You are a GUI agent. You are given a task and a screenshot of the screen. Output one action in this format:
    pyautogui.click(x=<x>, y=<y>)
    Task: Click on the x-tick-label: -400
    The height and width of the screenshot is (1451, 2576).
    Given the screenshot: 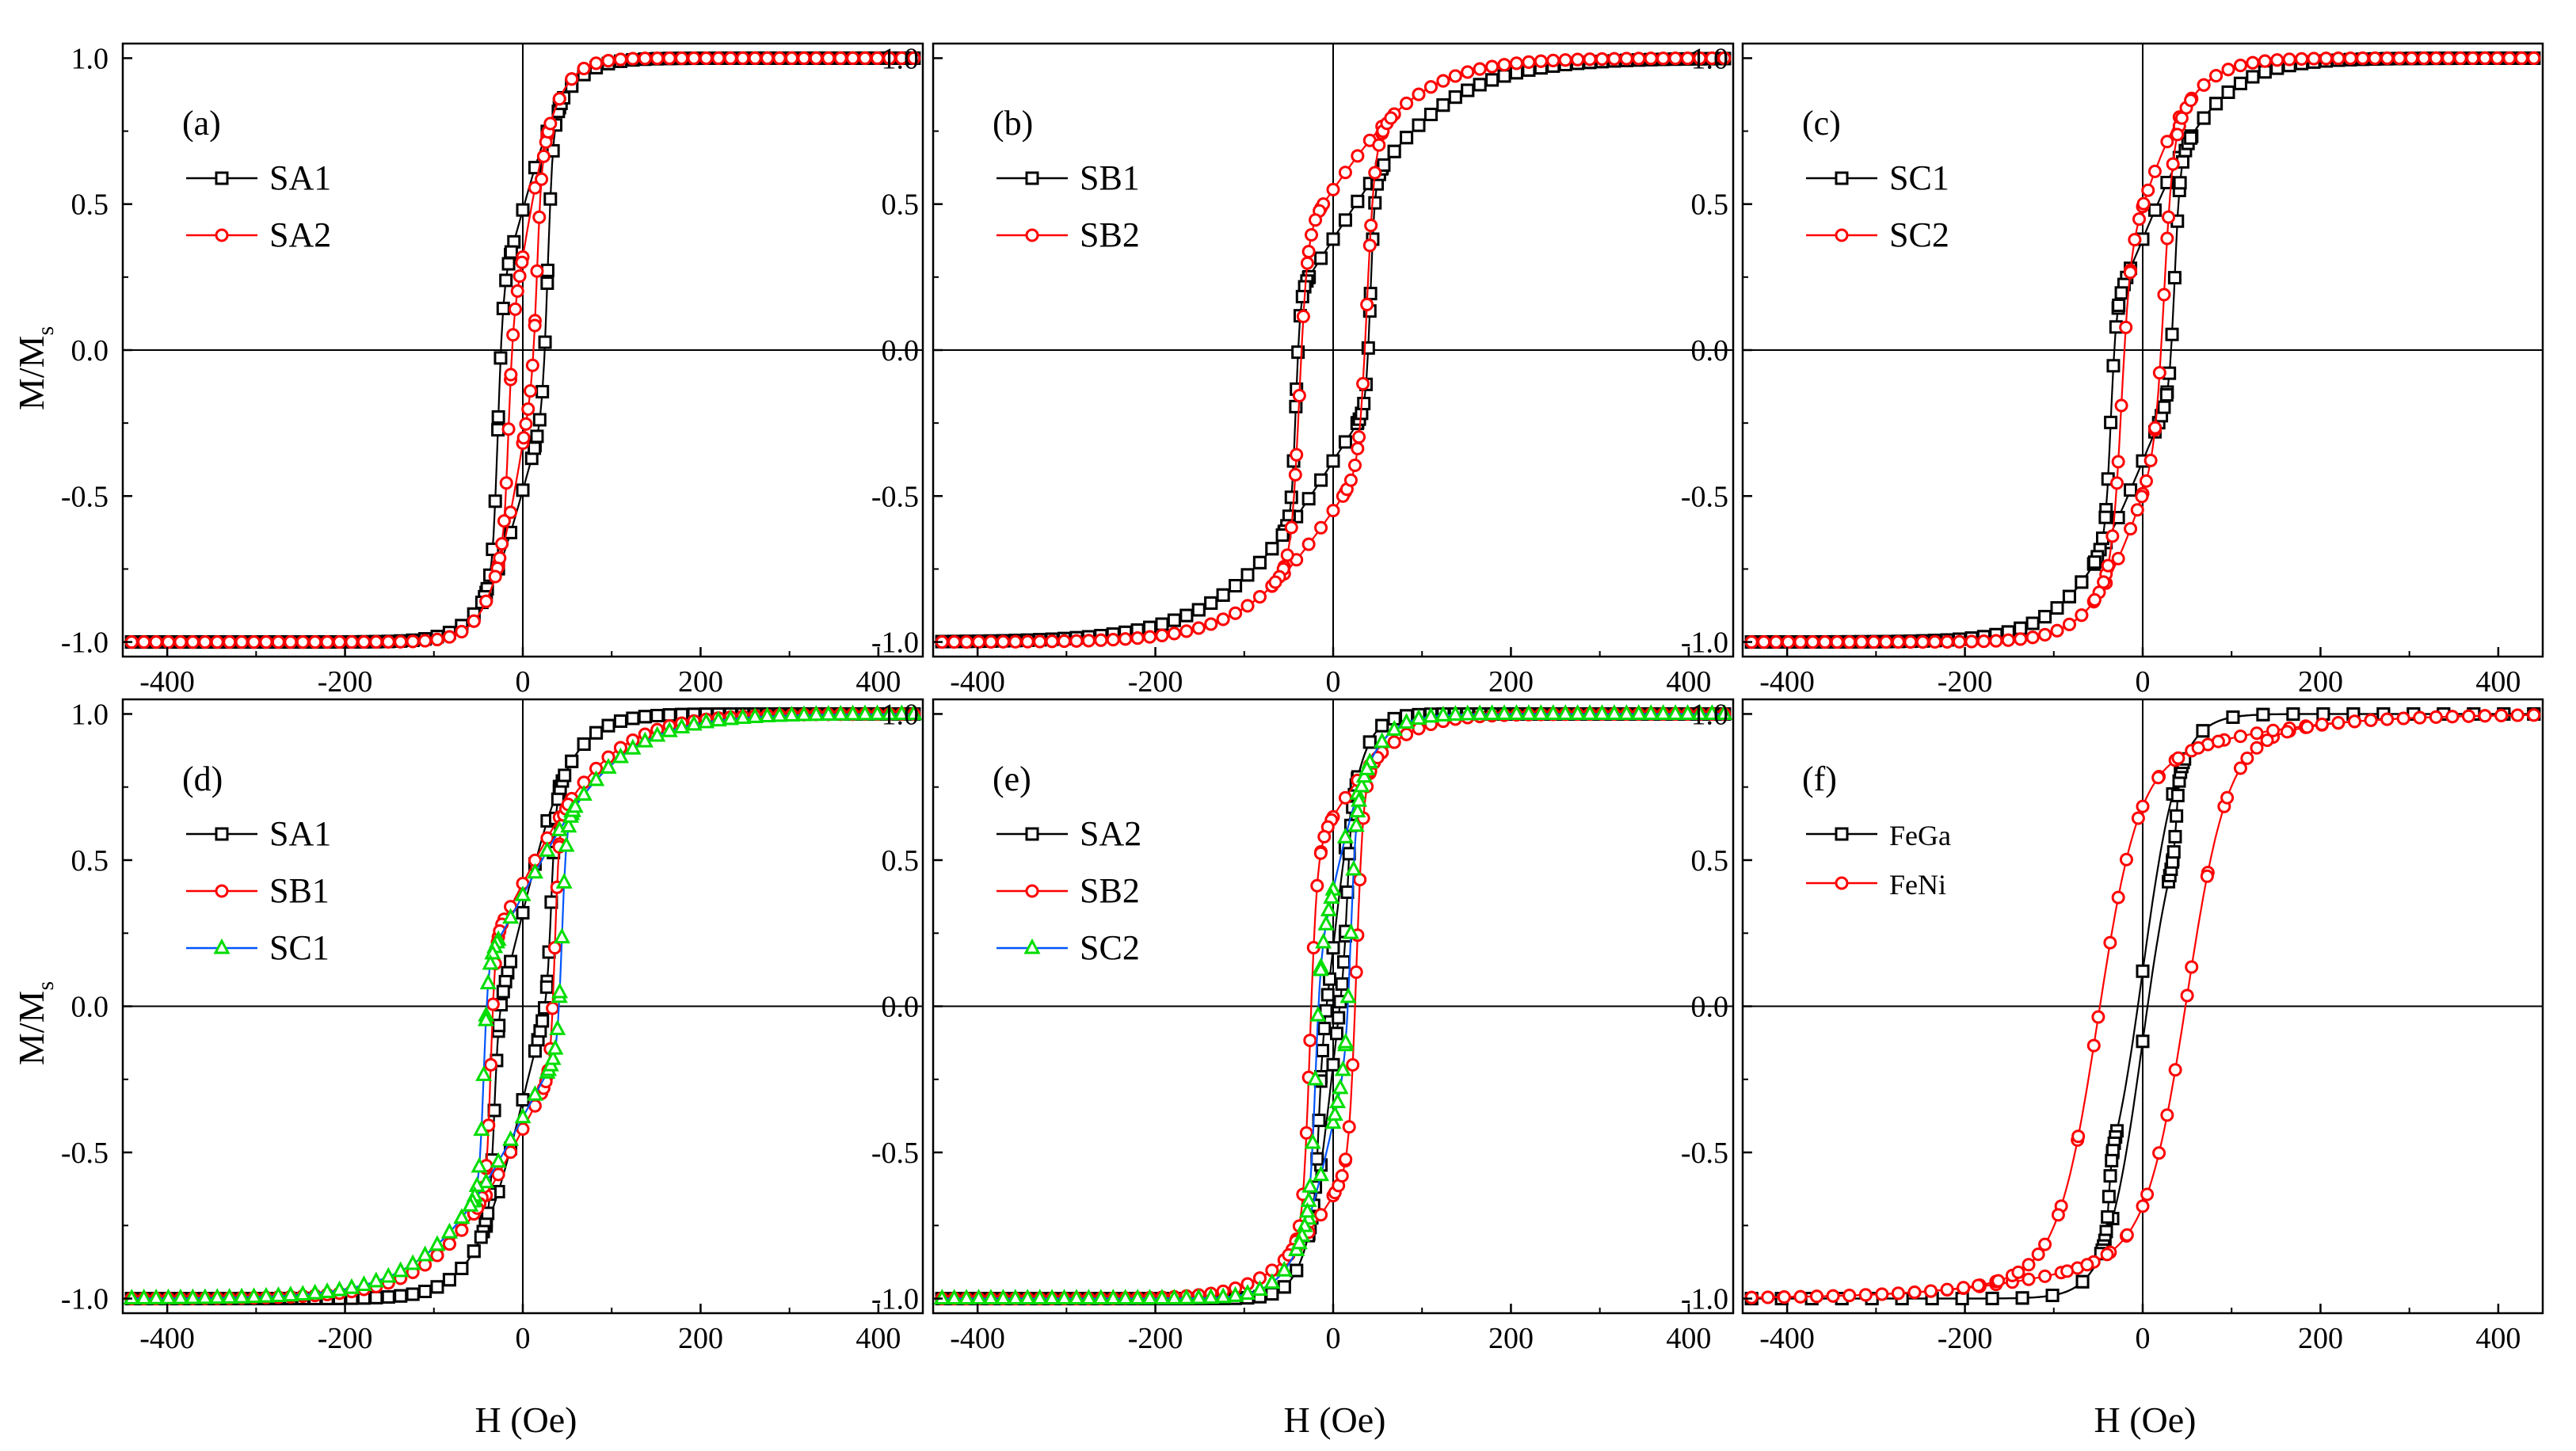 What is the action you would take?
    pyautogui.click(x=1787, y=682)
    